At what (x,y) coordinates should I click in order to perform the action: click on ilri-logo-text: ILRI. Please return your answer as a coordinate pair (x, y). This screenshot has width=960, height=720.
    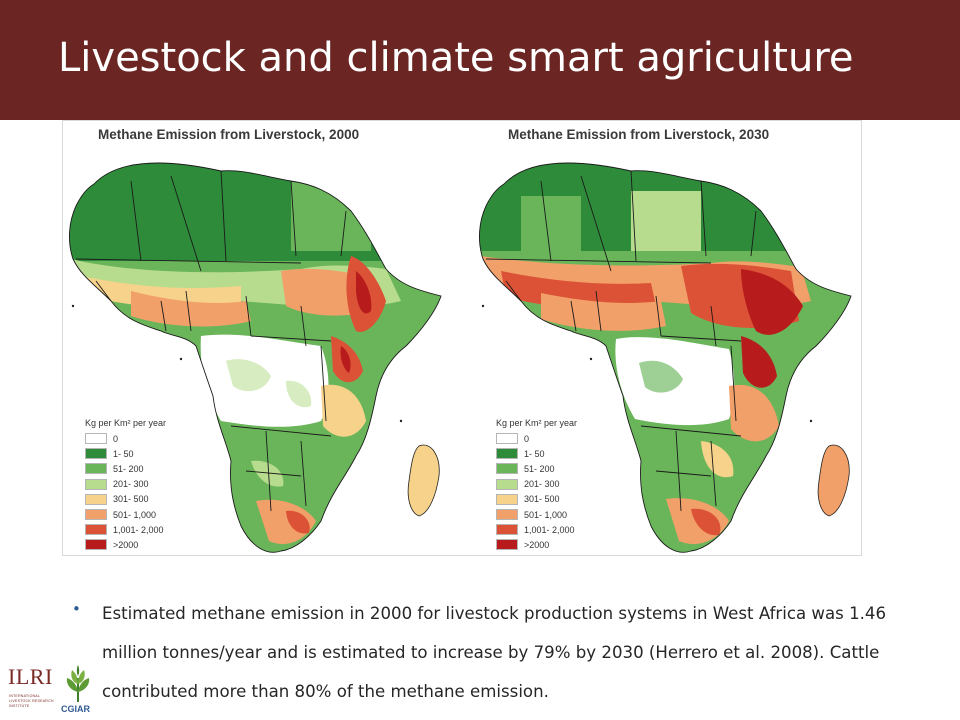
    Looking at the image, I should click on (30, 676).